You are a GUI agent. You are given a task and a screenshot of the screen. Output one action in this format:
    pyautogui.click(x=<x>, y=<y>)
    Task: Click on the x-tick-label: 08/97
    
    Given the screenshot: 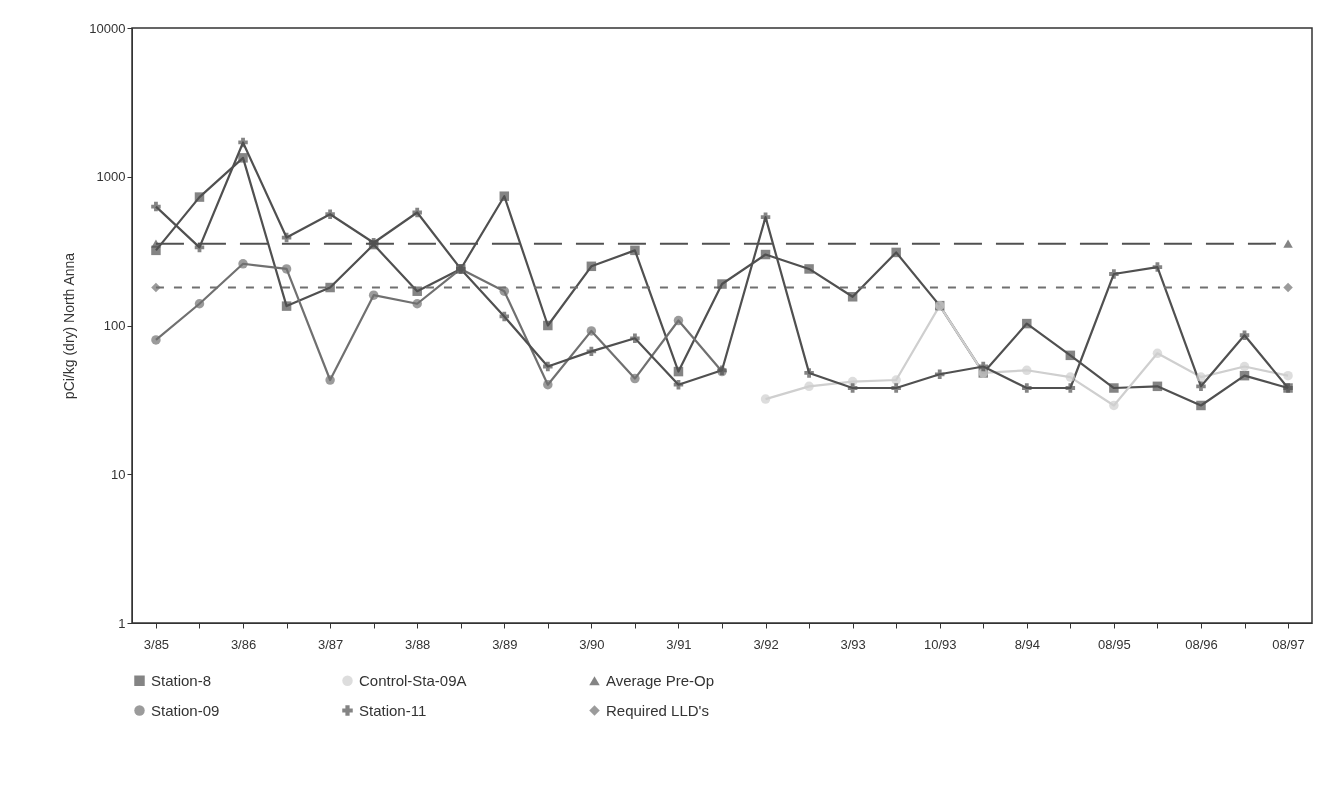 What is the action you would take?
    pyautogui.click(x=1288, y=644)
    